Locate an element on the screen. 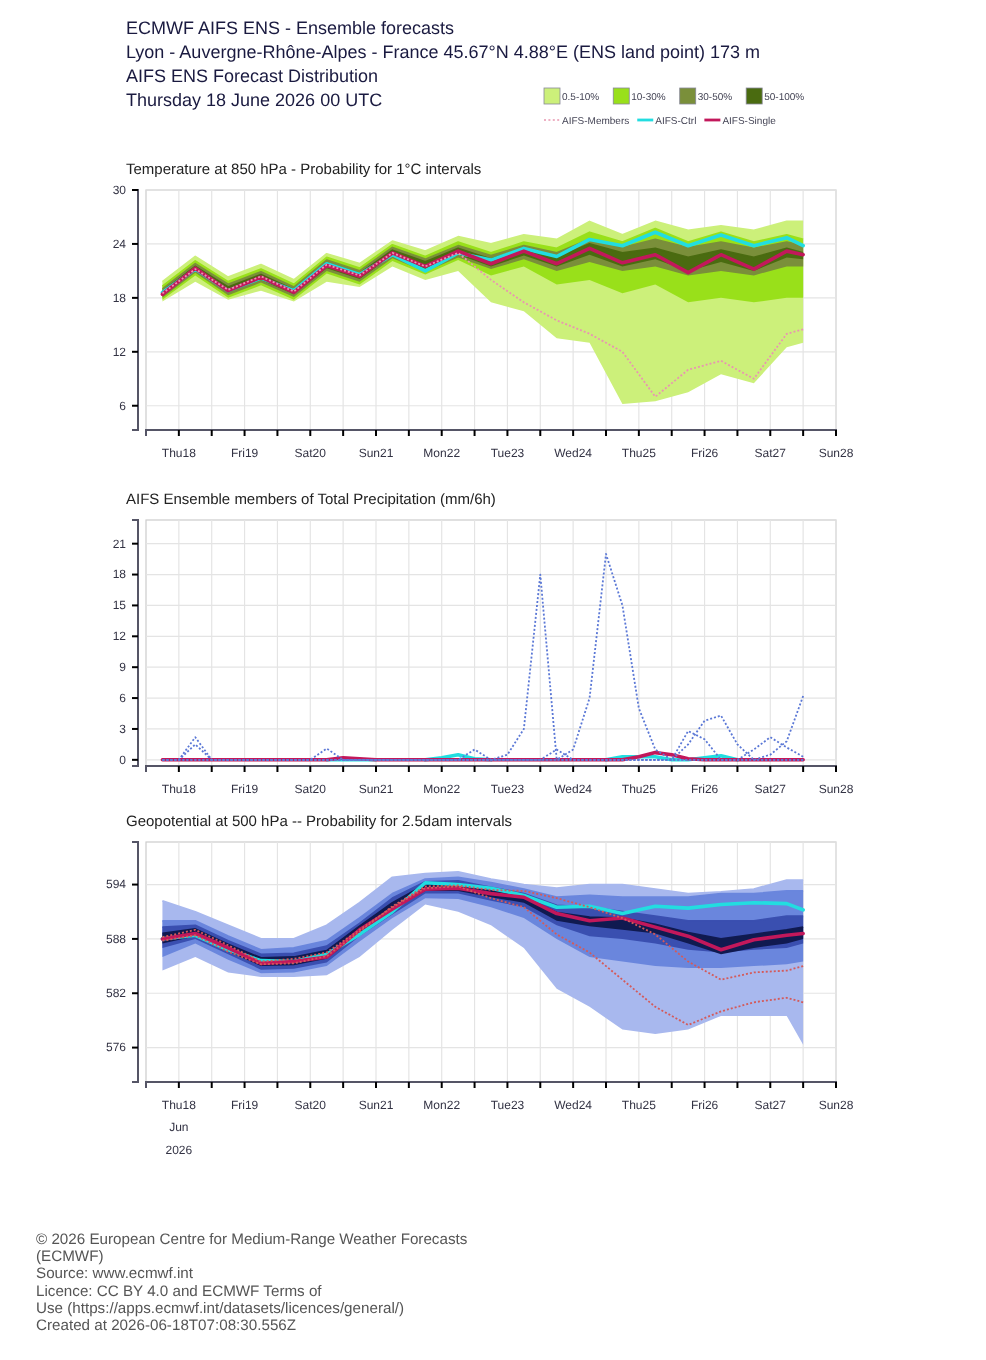 This screenshot has height=1360, width=986. text: Lyon - Auvergne-Rhône-Alpes - France 45.67°N 4.88°E (ENS land point) 173 m is located at coordinates (443, 52).